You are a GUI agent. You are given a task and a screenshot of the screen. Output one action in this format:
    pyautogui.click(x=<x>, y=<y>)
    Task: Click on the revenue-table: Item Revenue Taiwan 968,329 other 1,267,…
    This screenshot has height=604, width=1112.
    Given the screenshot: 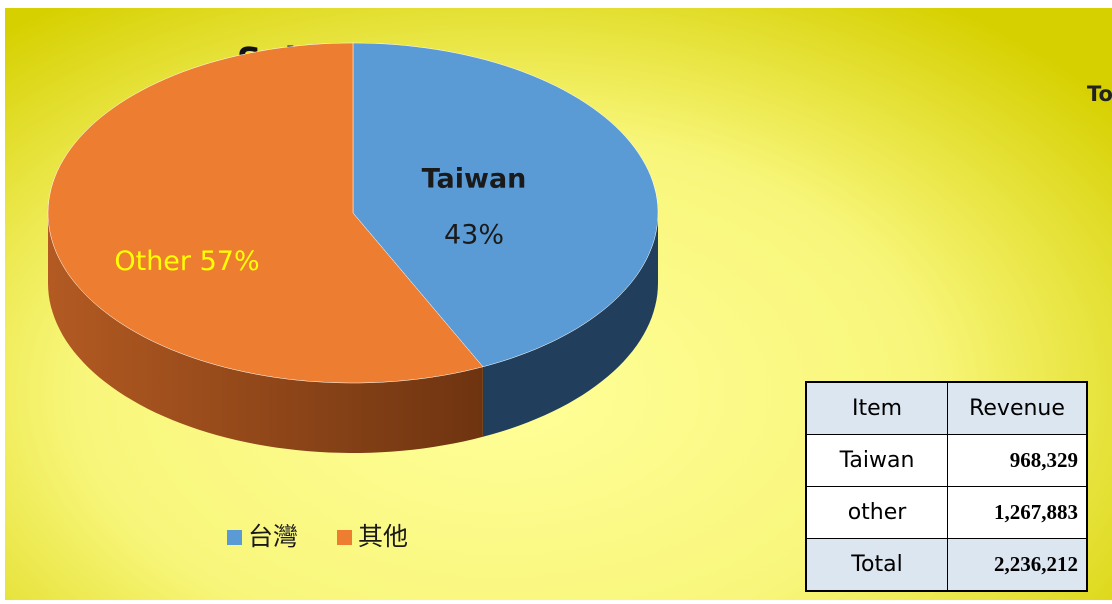 What is the action you would take?
    pyautogui.click(x=946, y=486)
    